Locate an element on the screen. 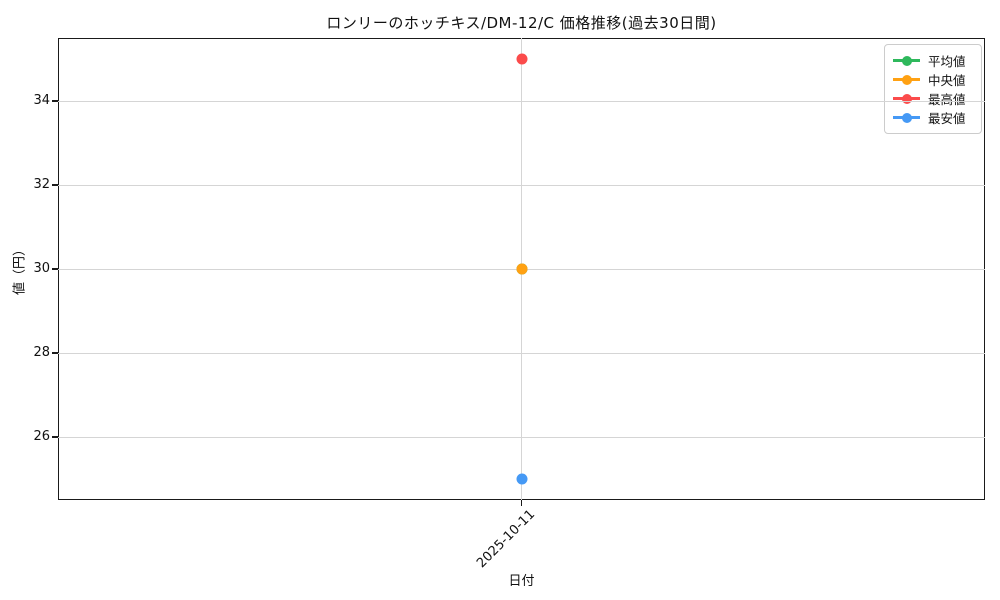 The height and width of the screenshot is (600, 1000). legend-item: 最高値 is located at coordinates (933, 98).